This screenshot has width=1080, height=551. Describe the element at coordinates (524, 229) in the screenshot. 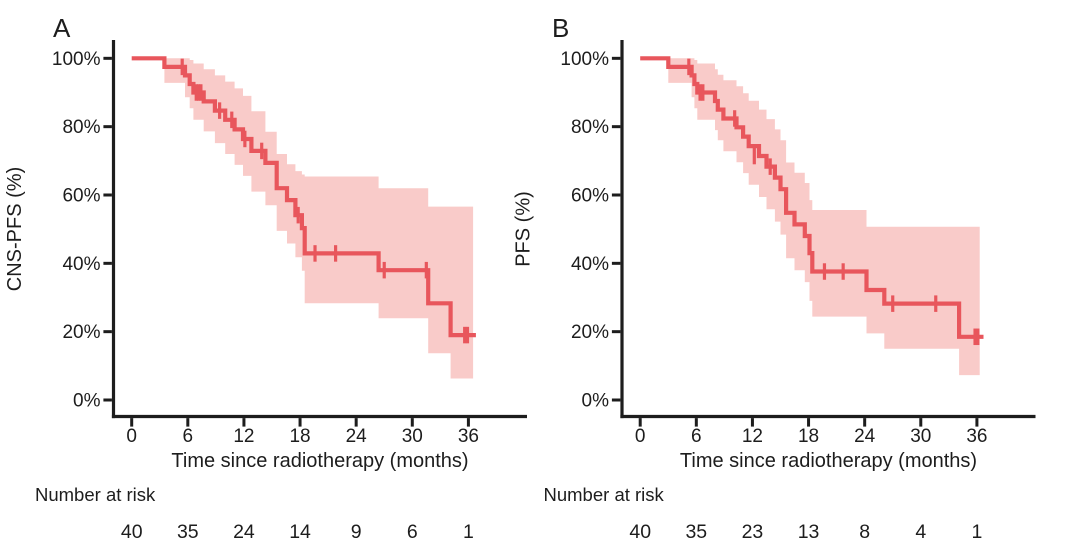

I see `y-axis-title: PFS (%)` at that location.